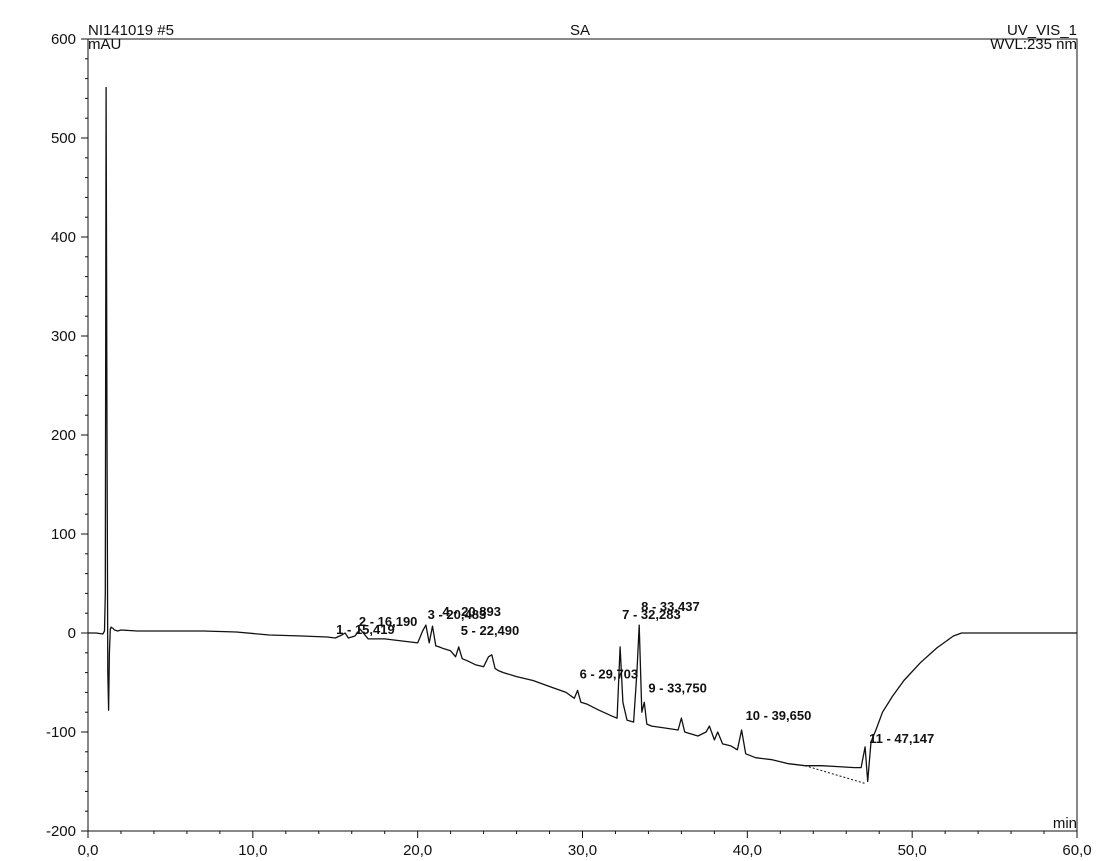 The image size is (1105, 861). Describe the element at coordinates (580, 30) in the screenshot. I see `sample-name-label: SA` at that location.